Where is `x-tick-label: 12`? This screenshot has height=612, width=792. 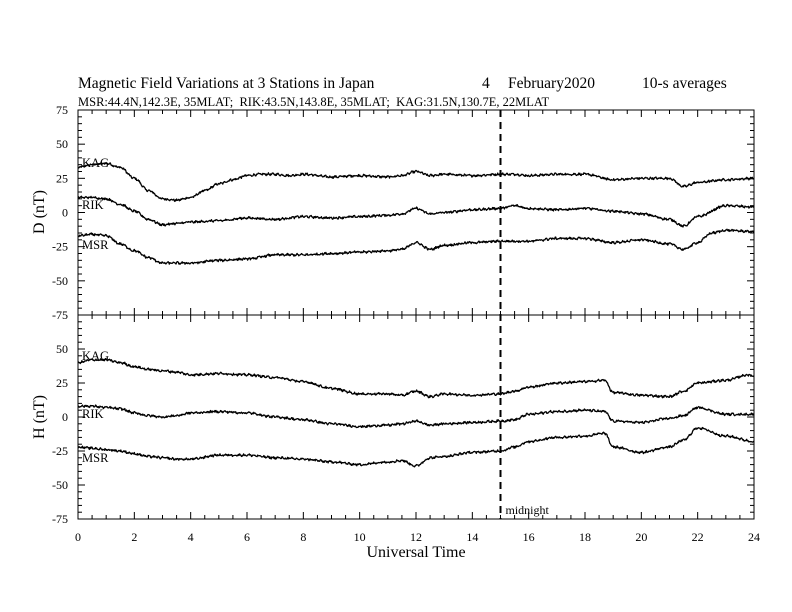 x-tick-label: 12 is located at coordinates (416, 537).